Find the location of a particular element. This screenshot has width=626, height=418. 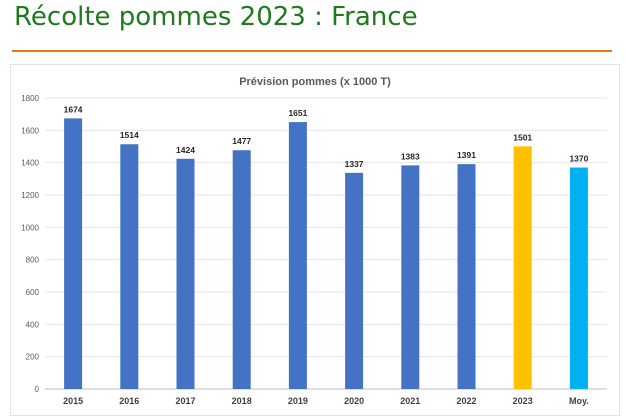

bar-2021 is located at coordinates (410, 277).